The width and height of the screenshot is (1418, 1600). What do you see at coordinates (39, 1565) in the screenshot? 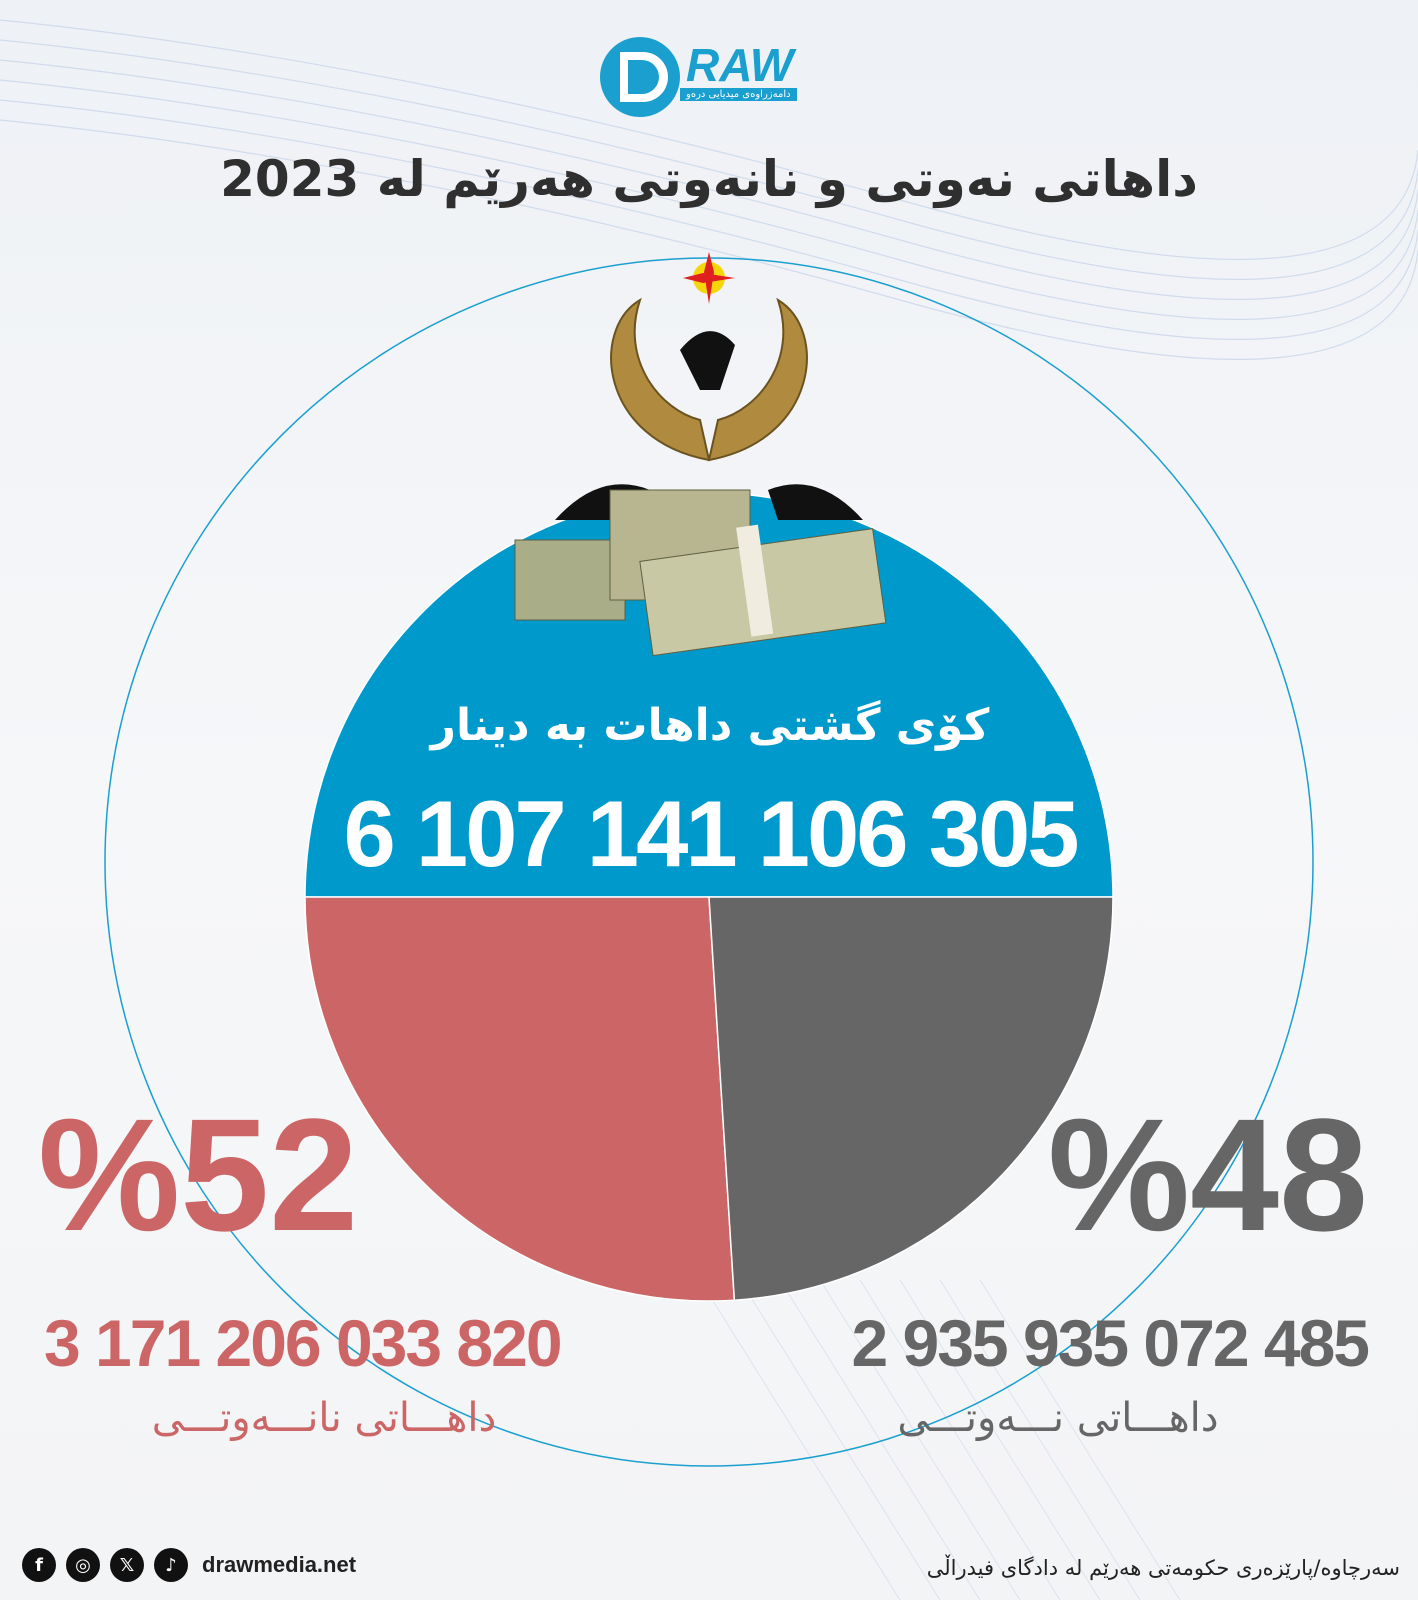
I see `facebook-icon: f` at bounding box center [39, 1565].